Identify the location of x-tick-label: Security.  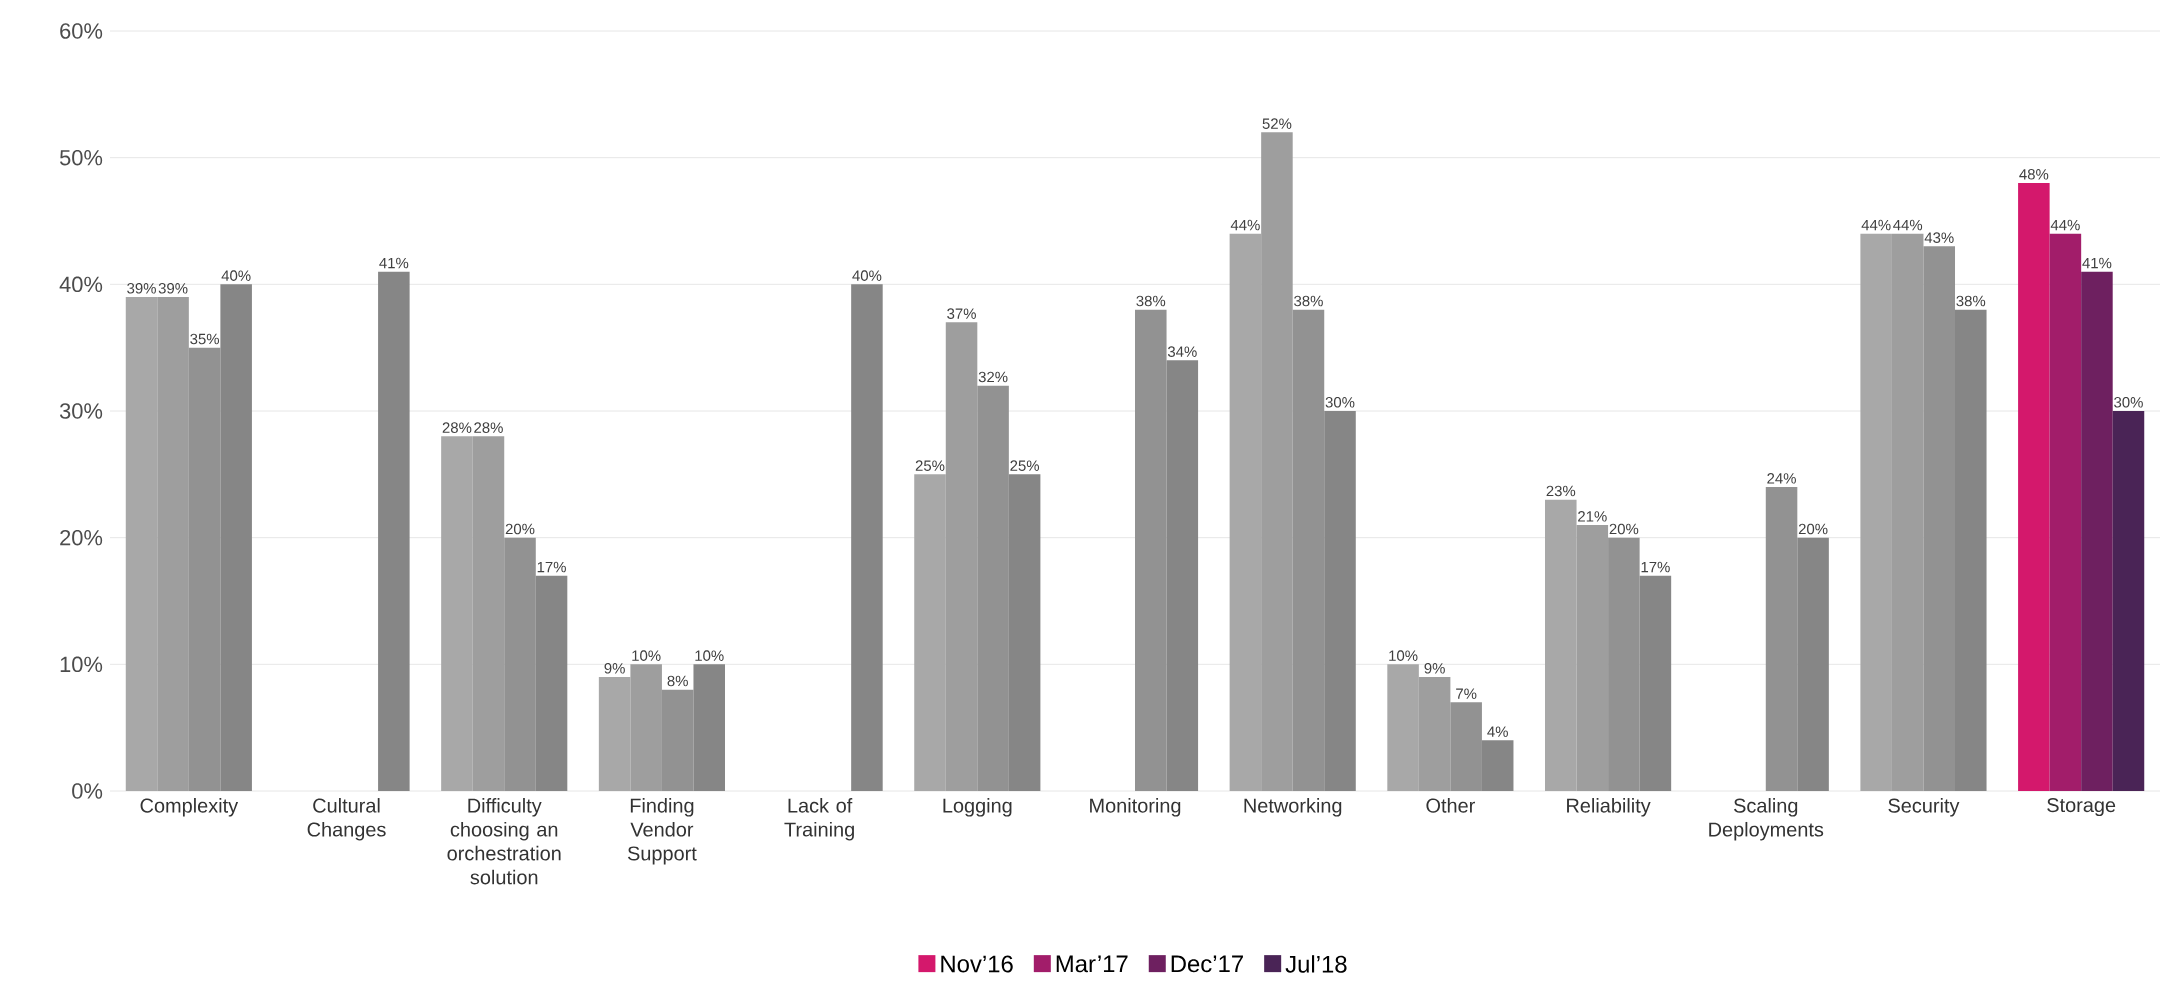
(1924, 807).